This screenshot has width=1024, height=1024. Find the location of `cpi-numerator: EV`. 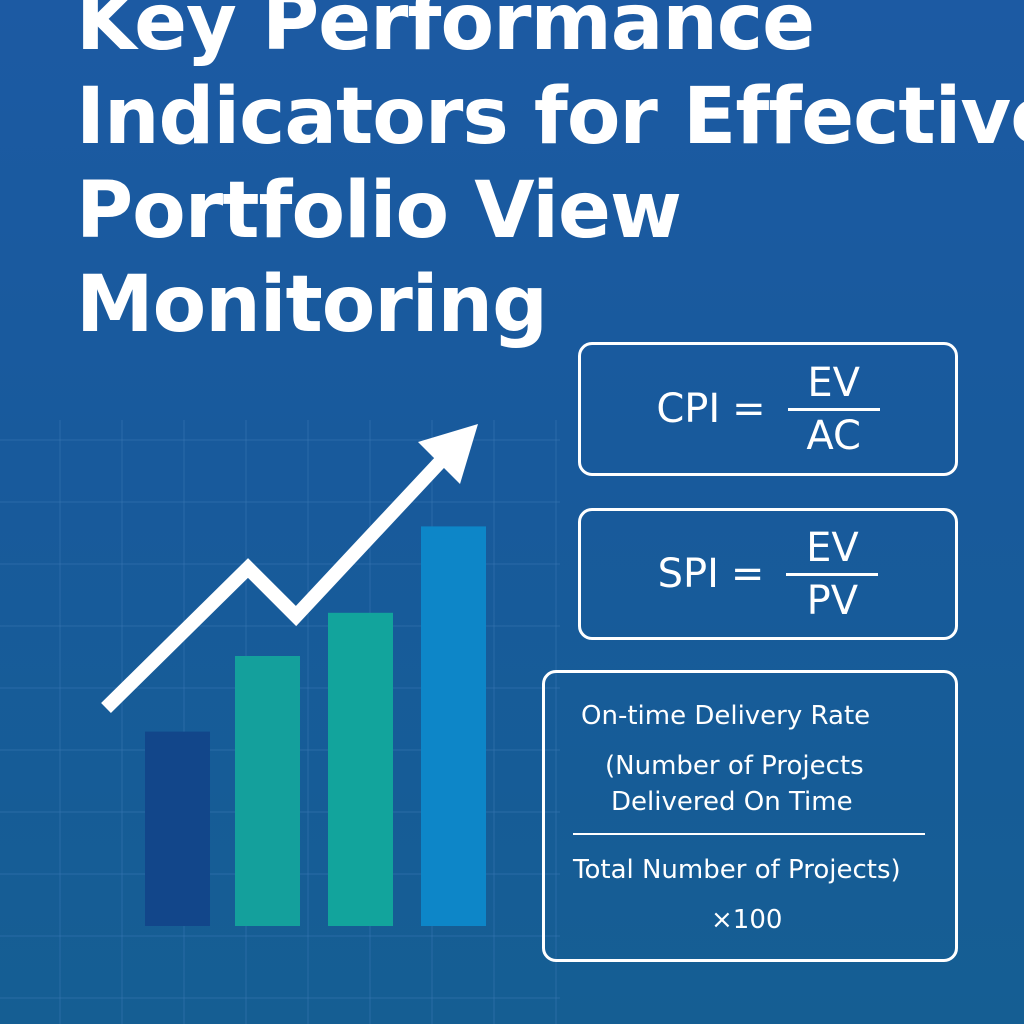

cpi-numerator: EV is located at coordinates (833, 382).